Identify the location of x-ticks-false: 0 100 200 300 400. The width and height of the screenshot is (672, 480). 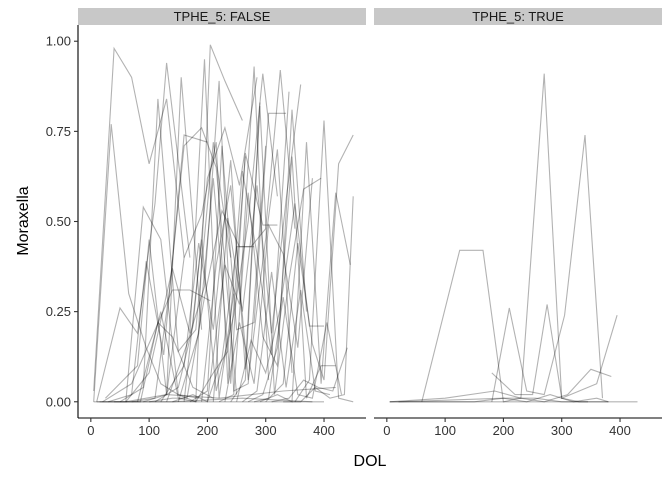
(211, 428).